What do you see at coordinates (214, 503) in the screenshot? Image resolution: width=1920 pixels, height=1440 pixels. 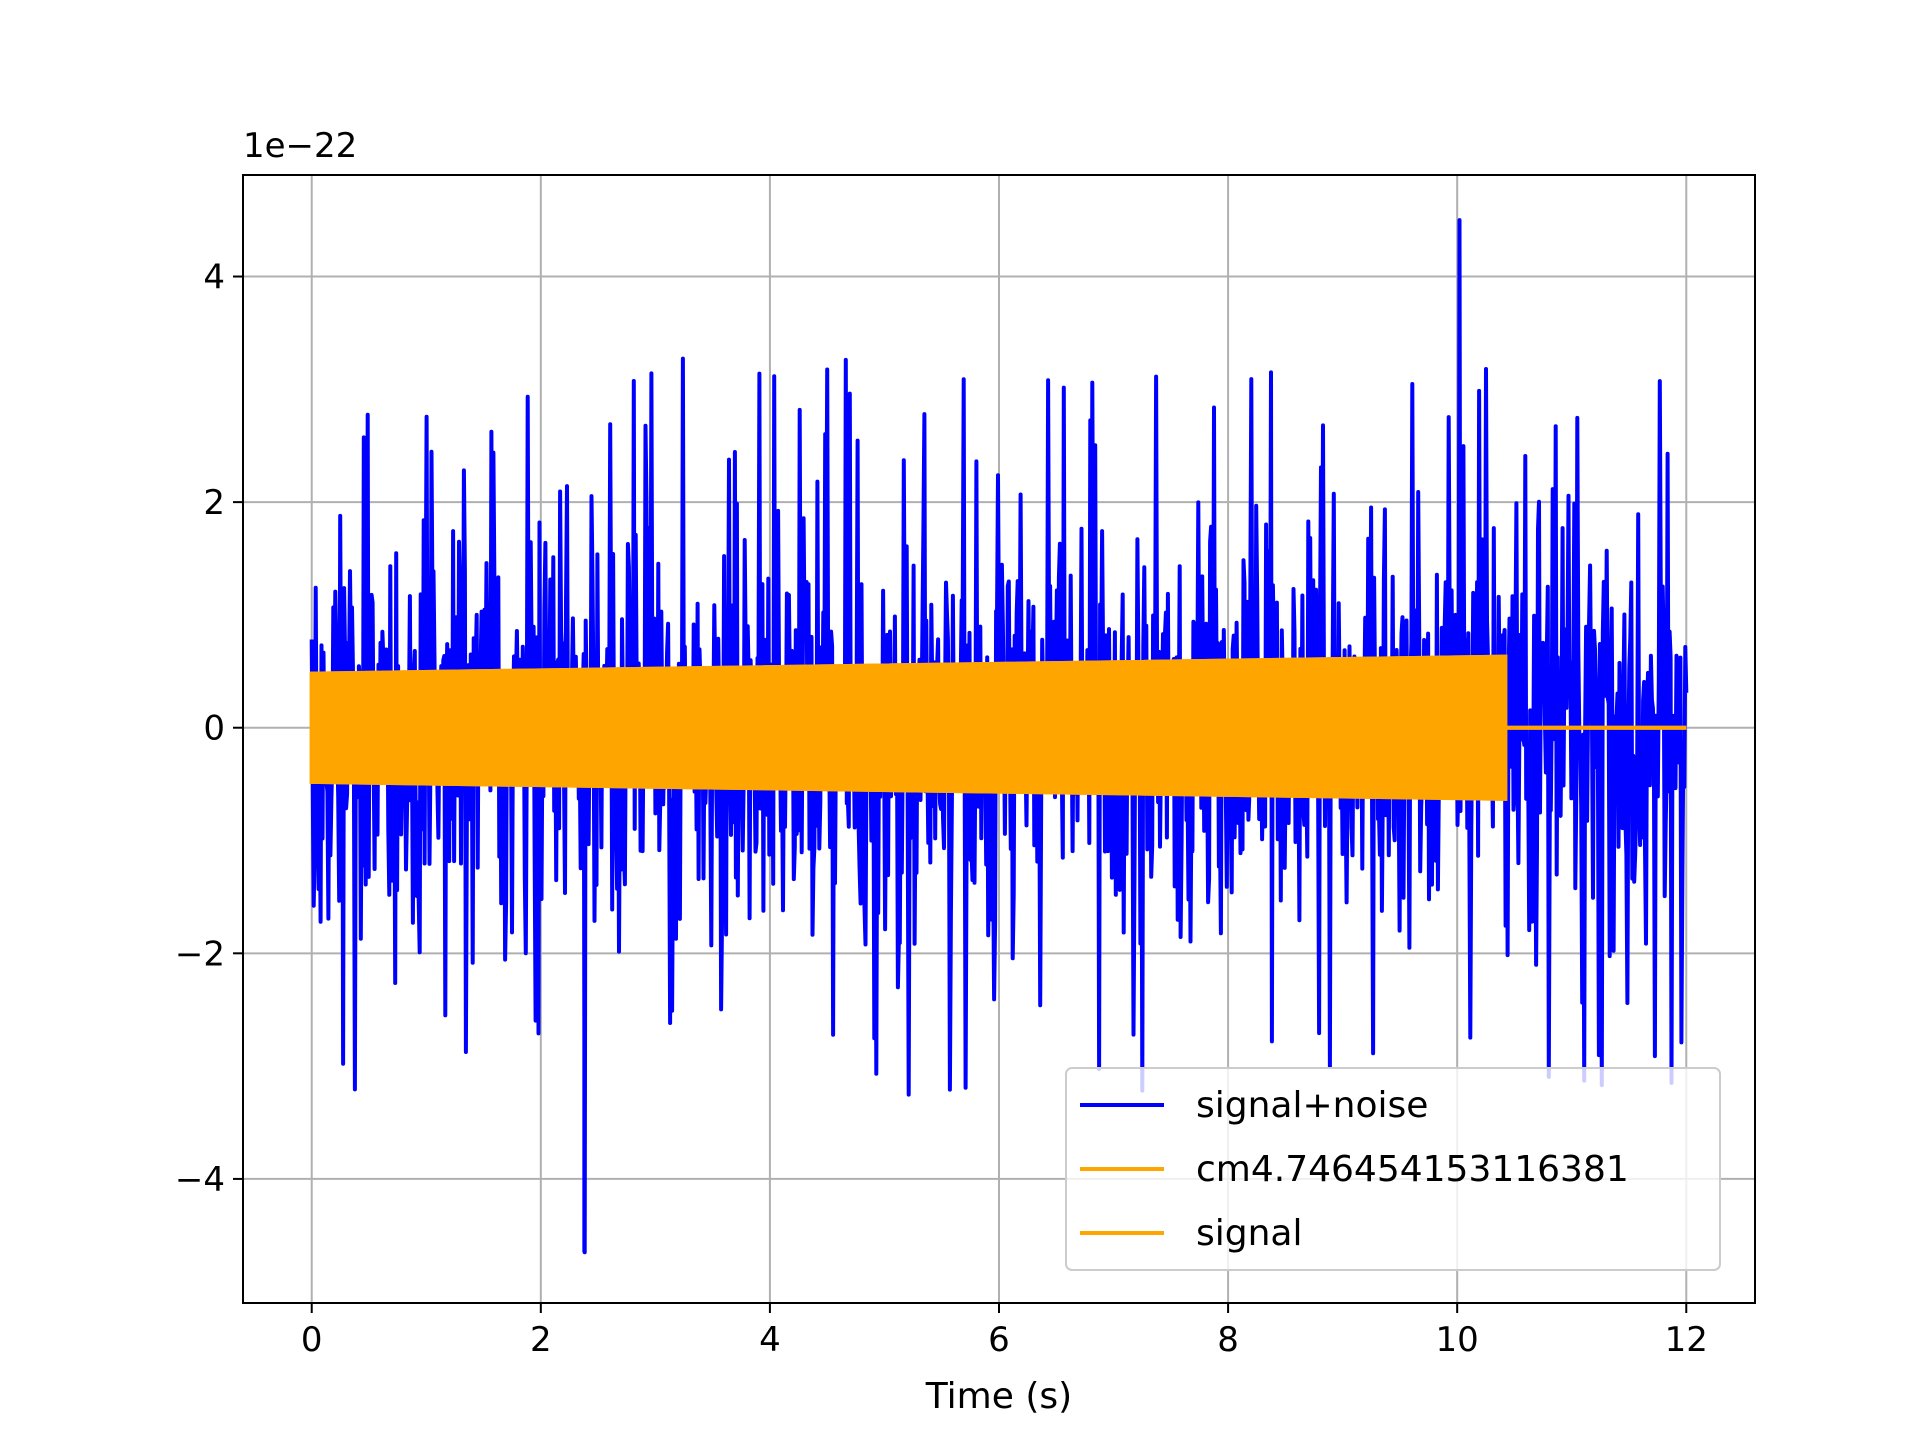 I see `y-tick-label: 2` at bounding box center [214, 503].